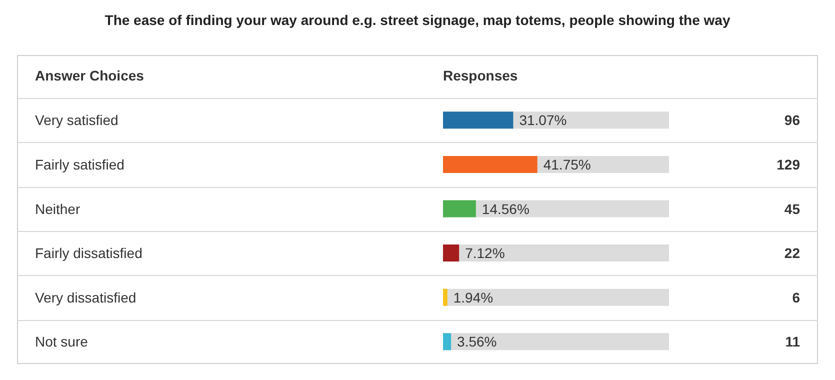  What do you see at coordinates (792, 253) in the screenshot?
I see `text: 22` at bounding box center [792, 253].